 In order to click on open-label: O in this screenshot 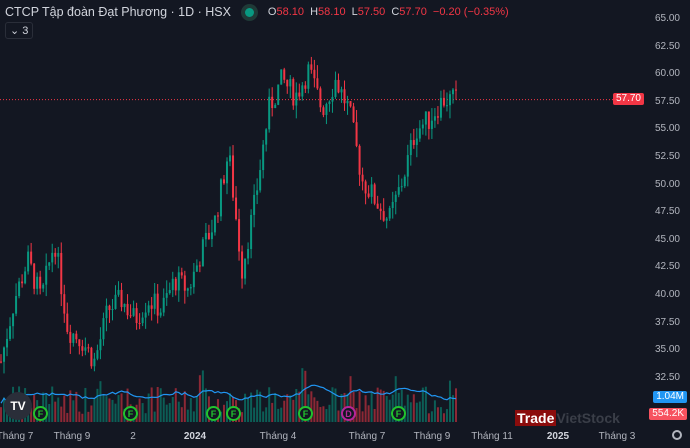, I will do `click(272, 12)`.